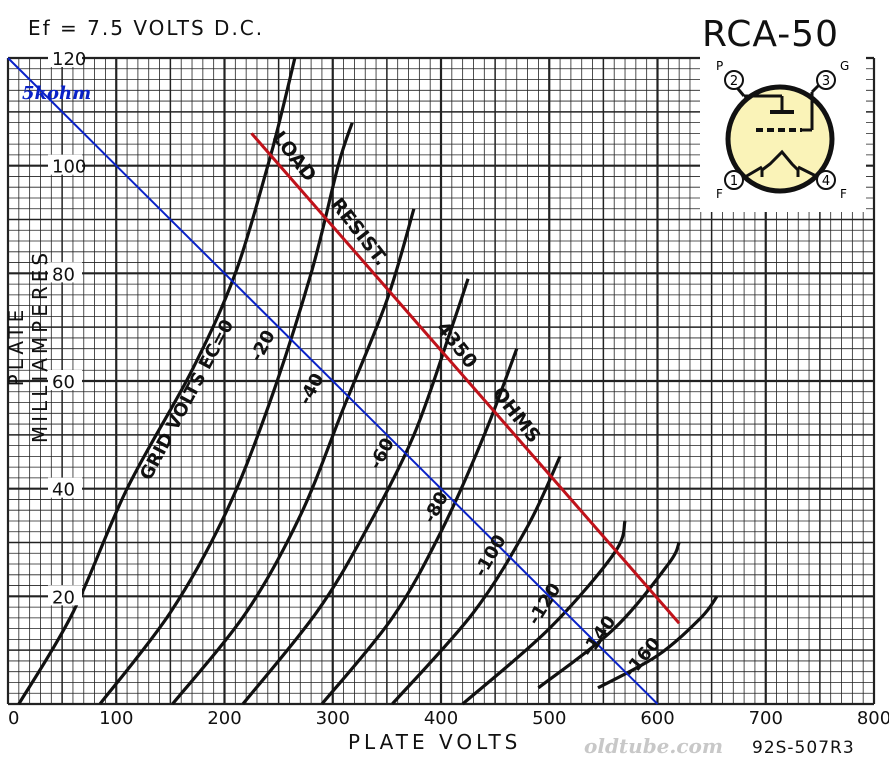  I want to click on x-tick-label: 100, so click(116, 718).